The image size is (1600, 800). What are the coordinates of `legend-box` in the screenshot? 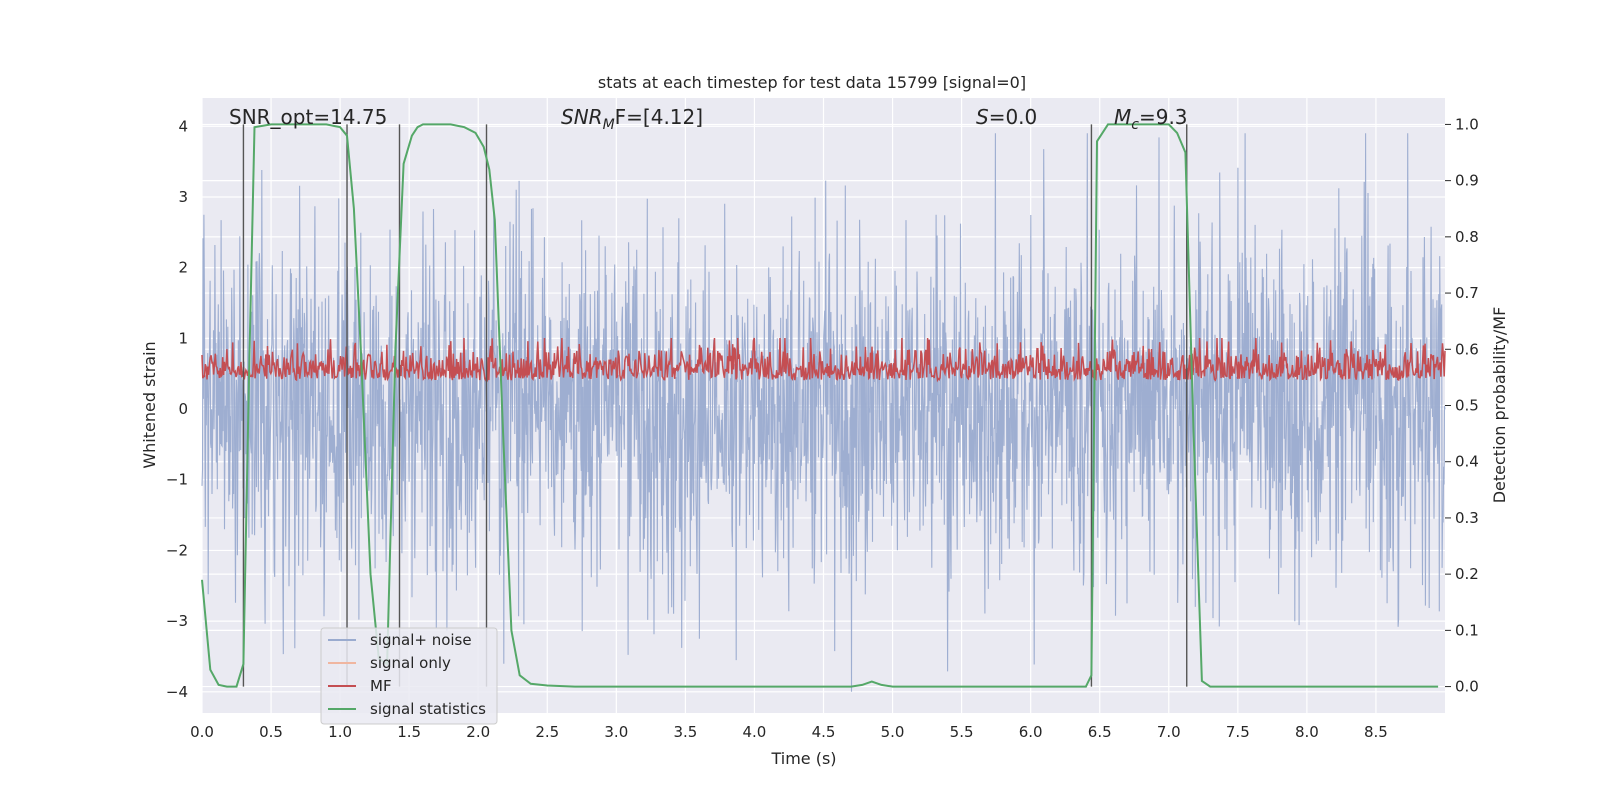 It's located at (409, 676).